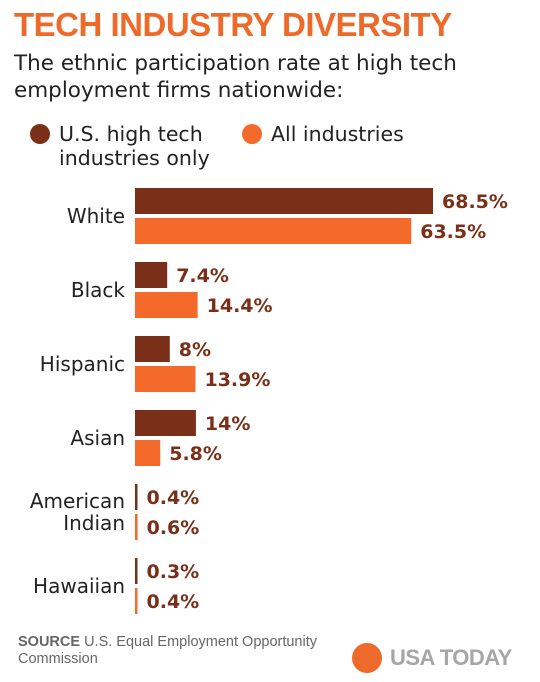 The width and height of the screenshot is (540, 682). Describe the element at coordinates (240, 306) in the screenshot. I see `data-label: 14.4%` at that location.